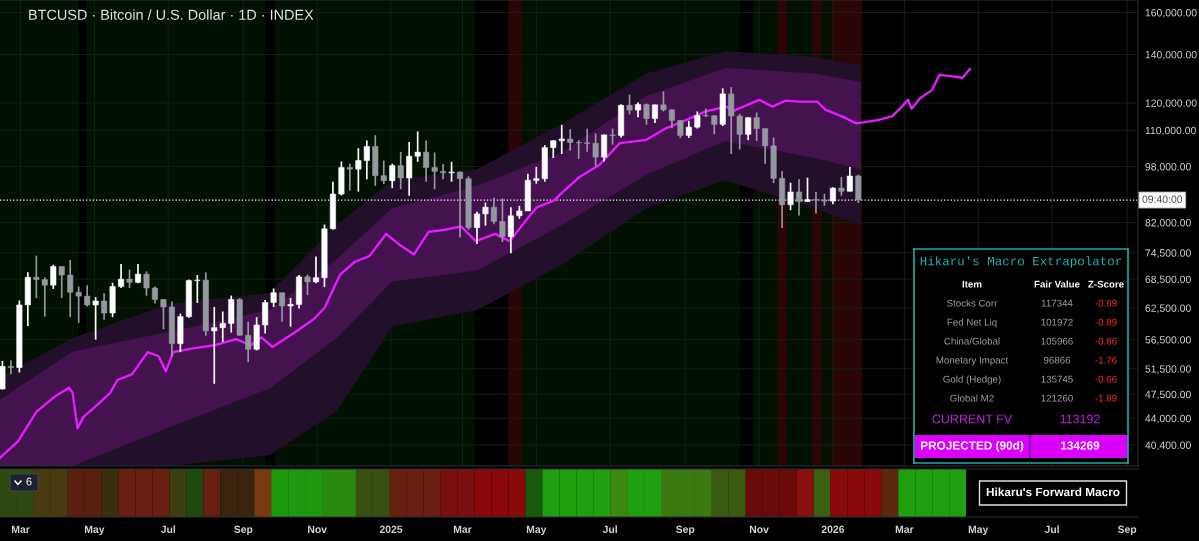  I want to click on data-label: -0.66, so click(1106, 379).